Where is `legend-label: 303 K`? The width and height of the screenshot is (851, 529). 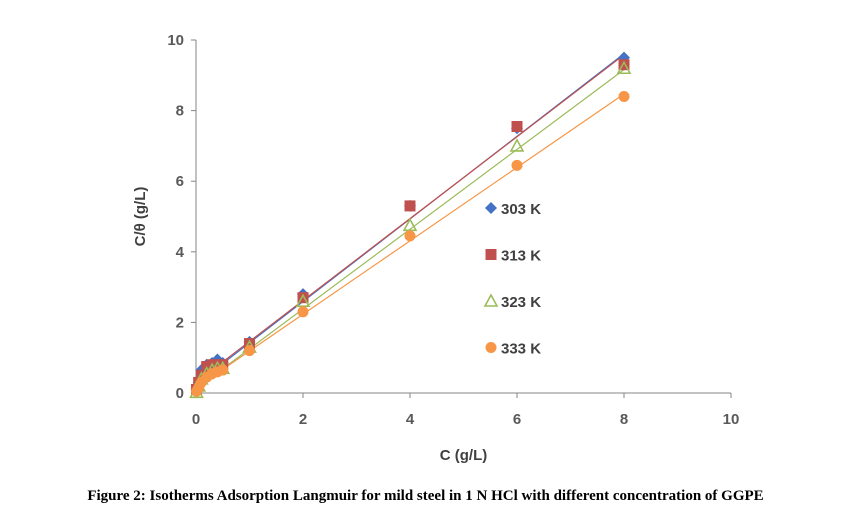 legend-label: 303 K is located at coordinates (521, 209).